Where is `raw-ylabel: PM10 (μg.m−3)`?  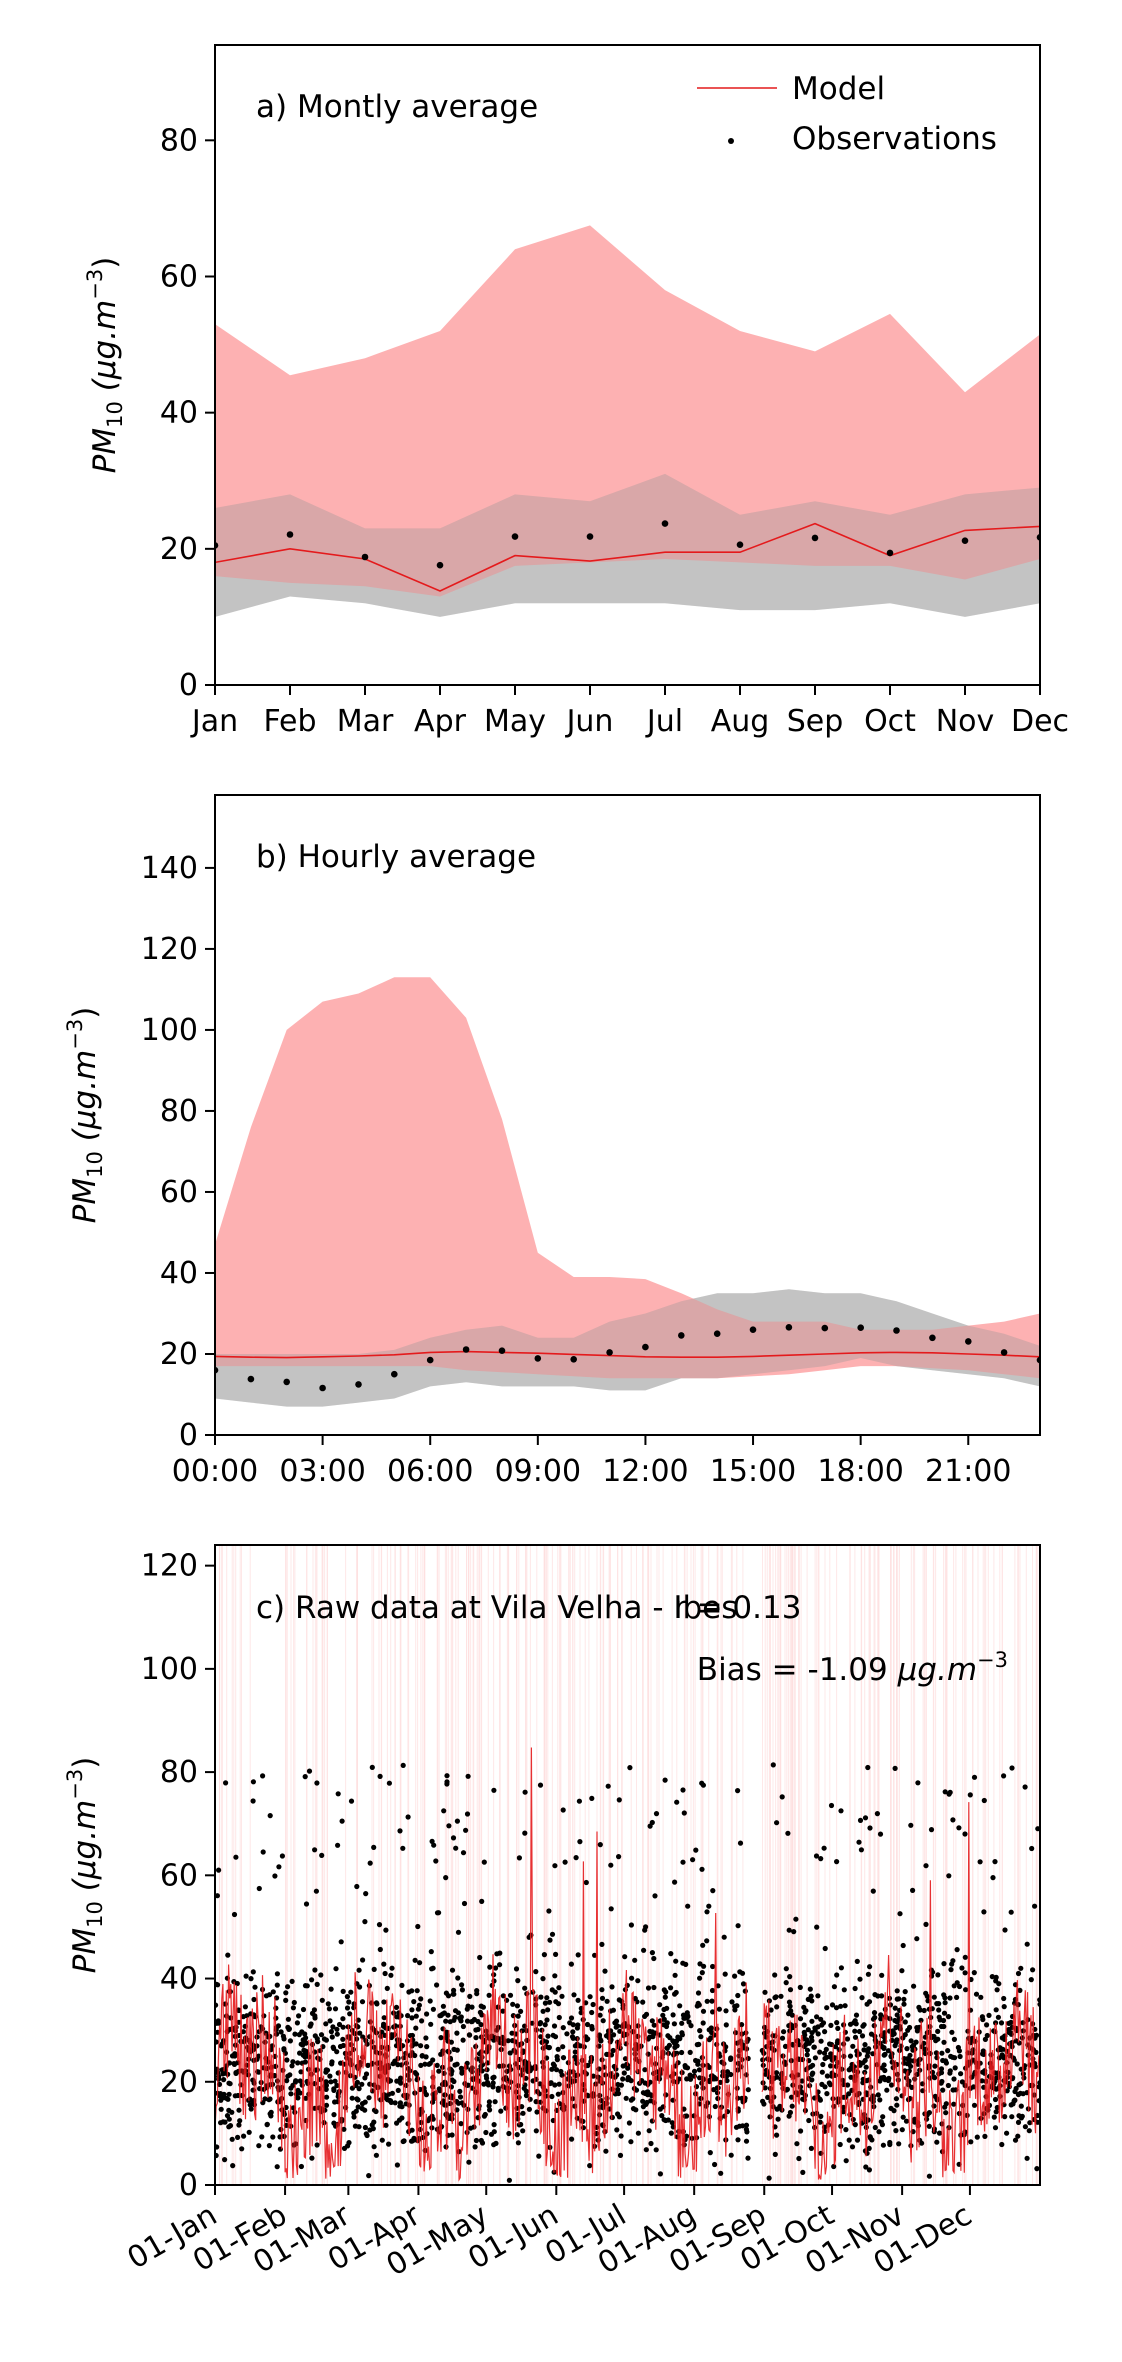 raw-ylabel: PM10 (μg.m−3) is located at coordinates (85, 1865).